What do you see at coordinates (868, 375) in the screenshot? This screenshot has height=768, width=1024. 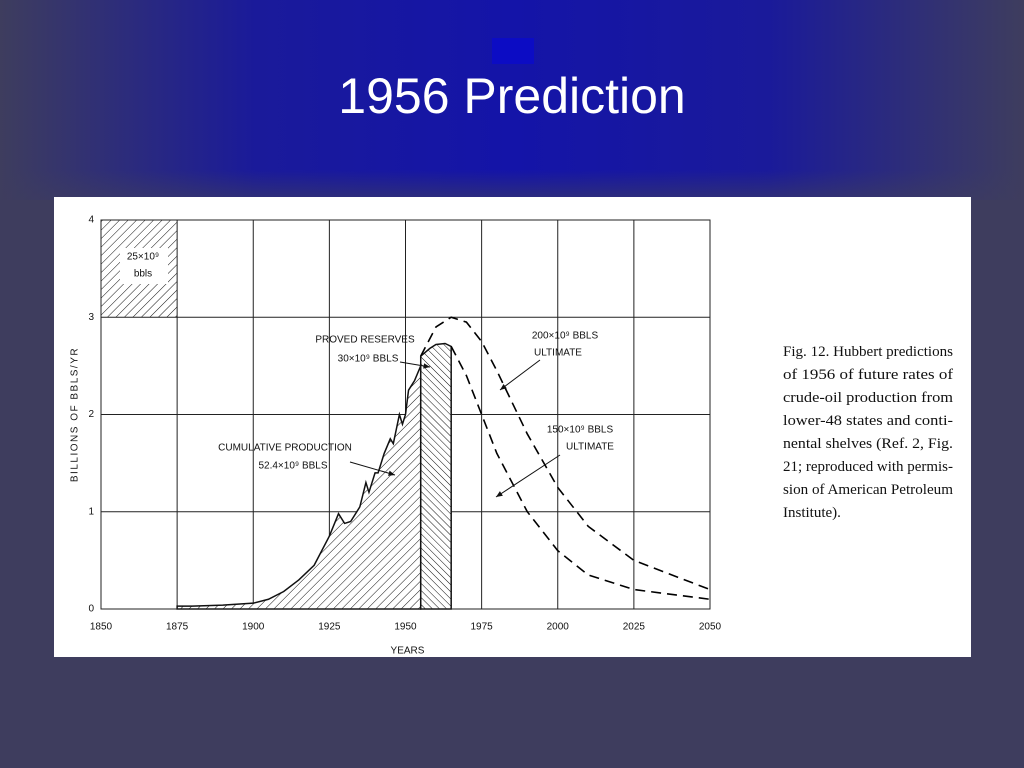 I see `caption-line: of 1956 of future rates of` at bounding box center [868, 375].